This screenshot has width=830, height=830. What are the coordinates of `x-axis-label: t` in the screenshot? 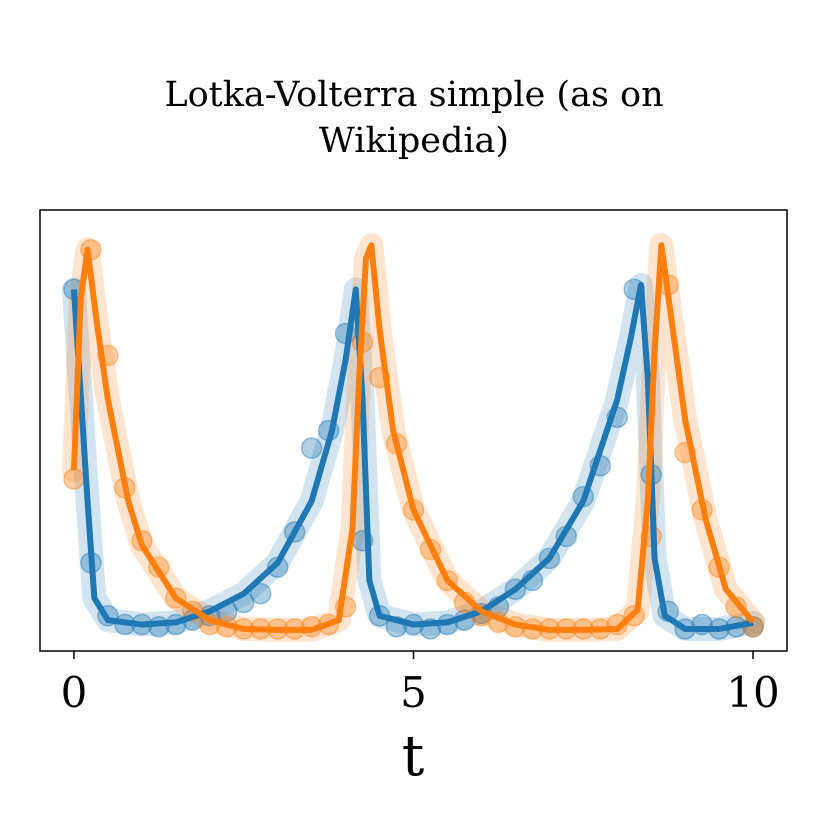 It's located at (413, 756).